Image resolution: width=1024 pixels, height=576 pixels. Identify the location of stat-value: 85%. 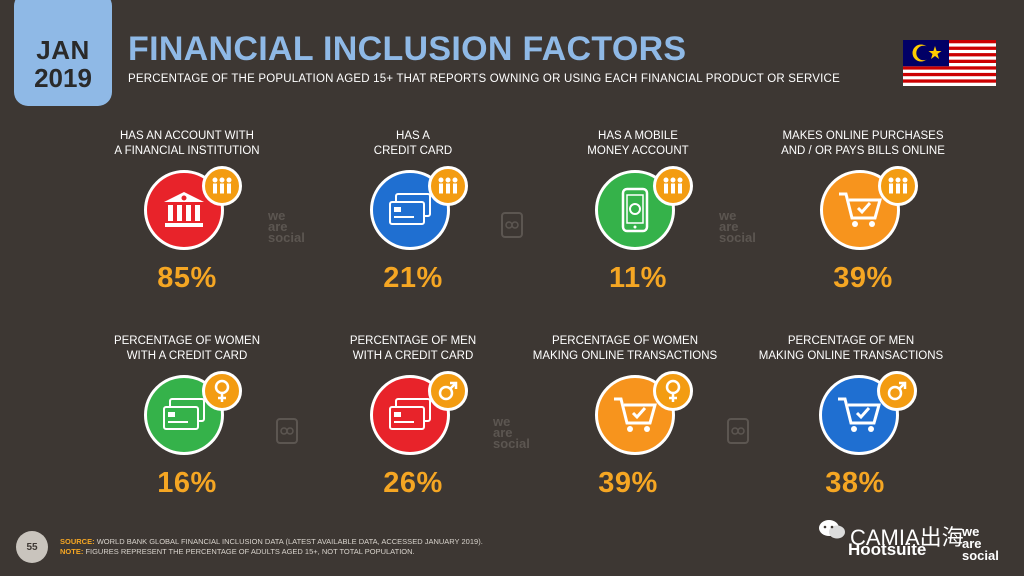
(187, 278).